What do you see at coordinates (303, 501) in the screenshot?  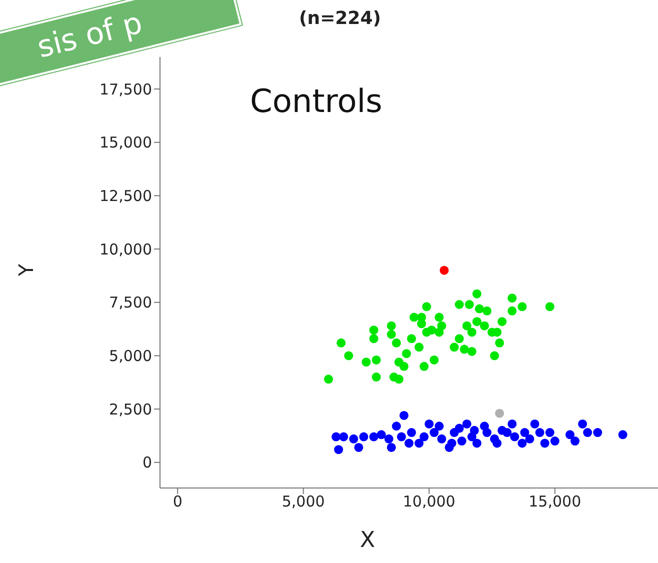 I see `x-tick-label: 5,000` at bounding box center [303, 501].